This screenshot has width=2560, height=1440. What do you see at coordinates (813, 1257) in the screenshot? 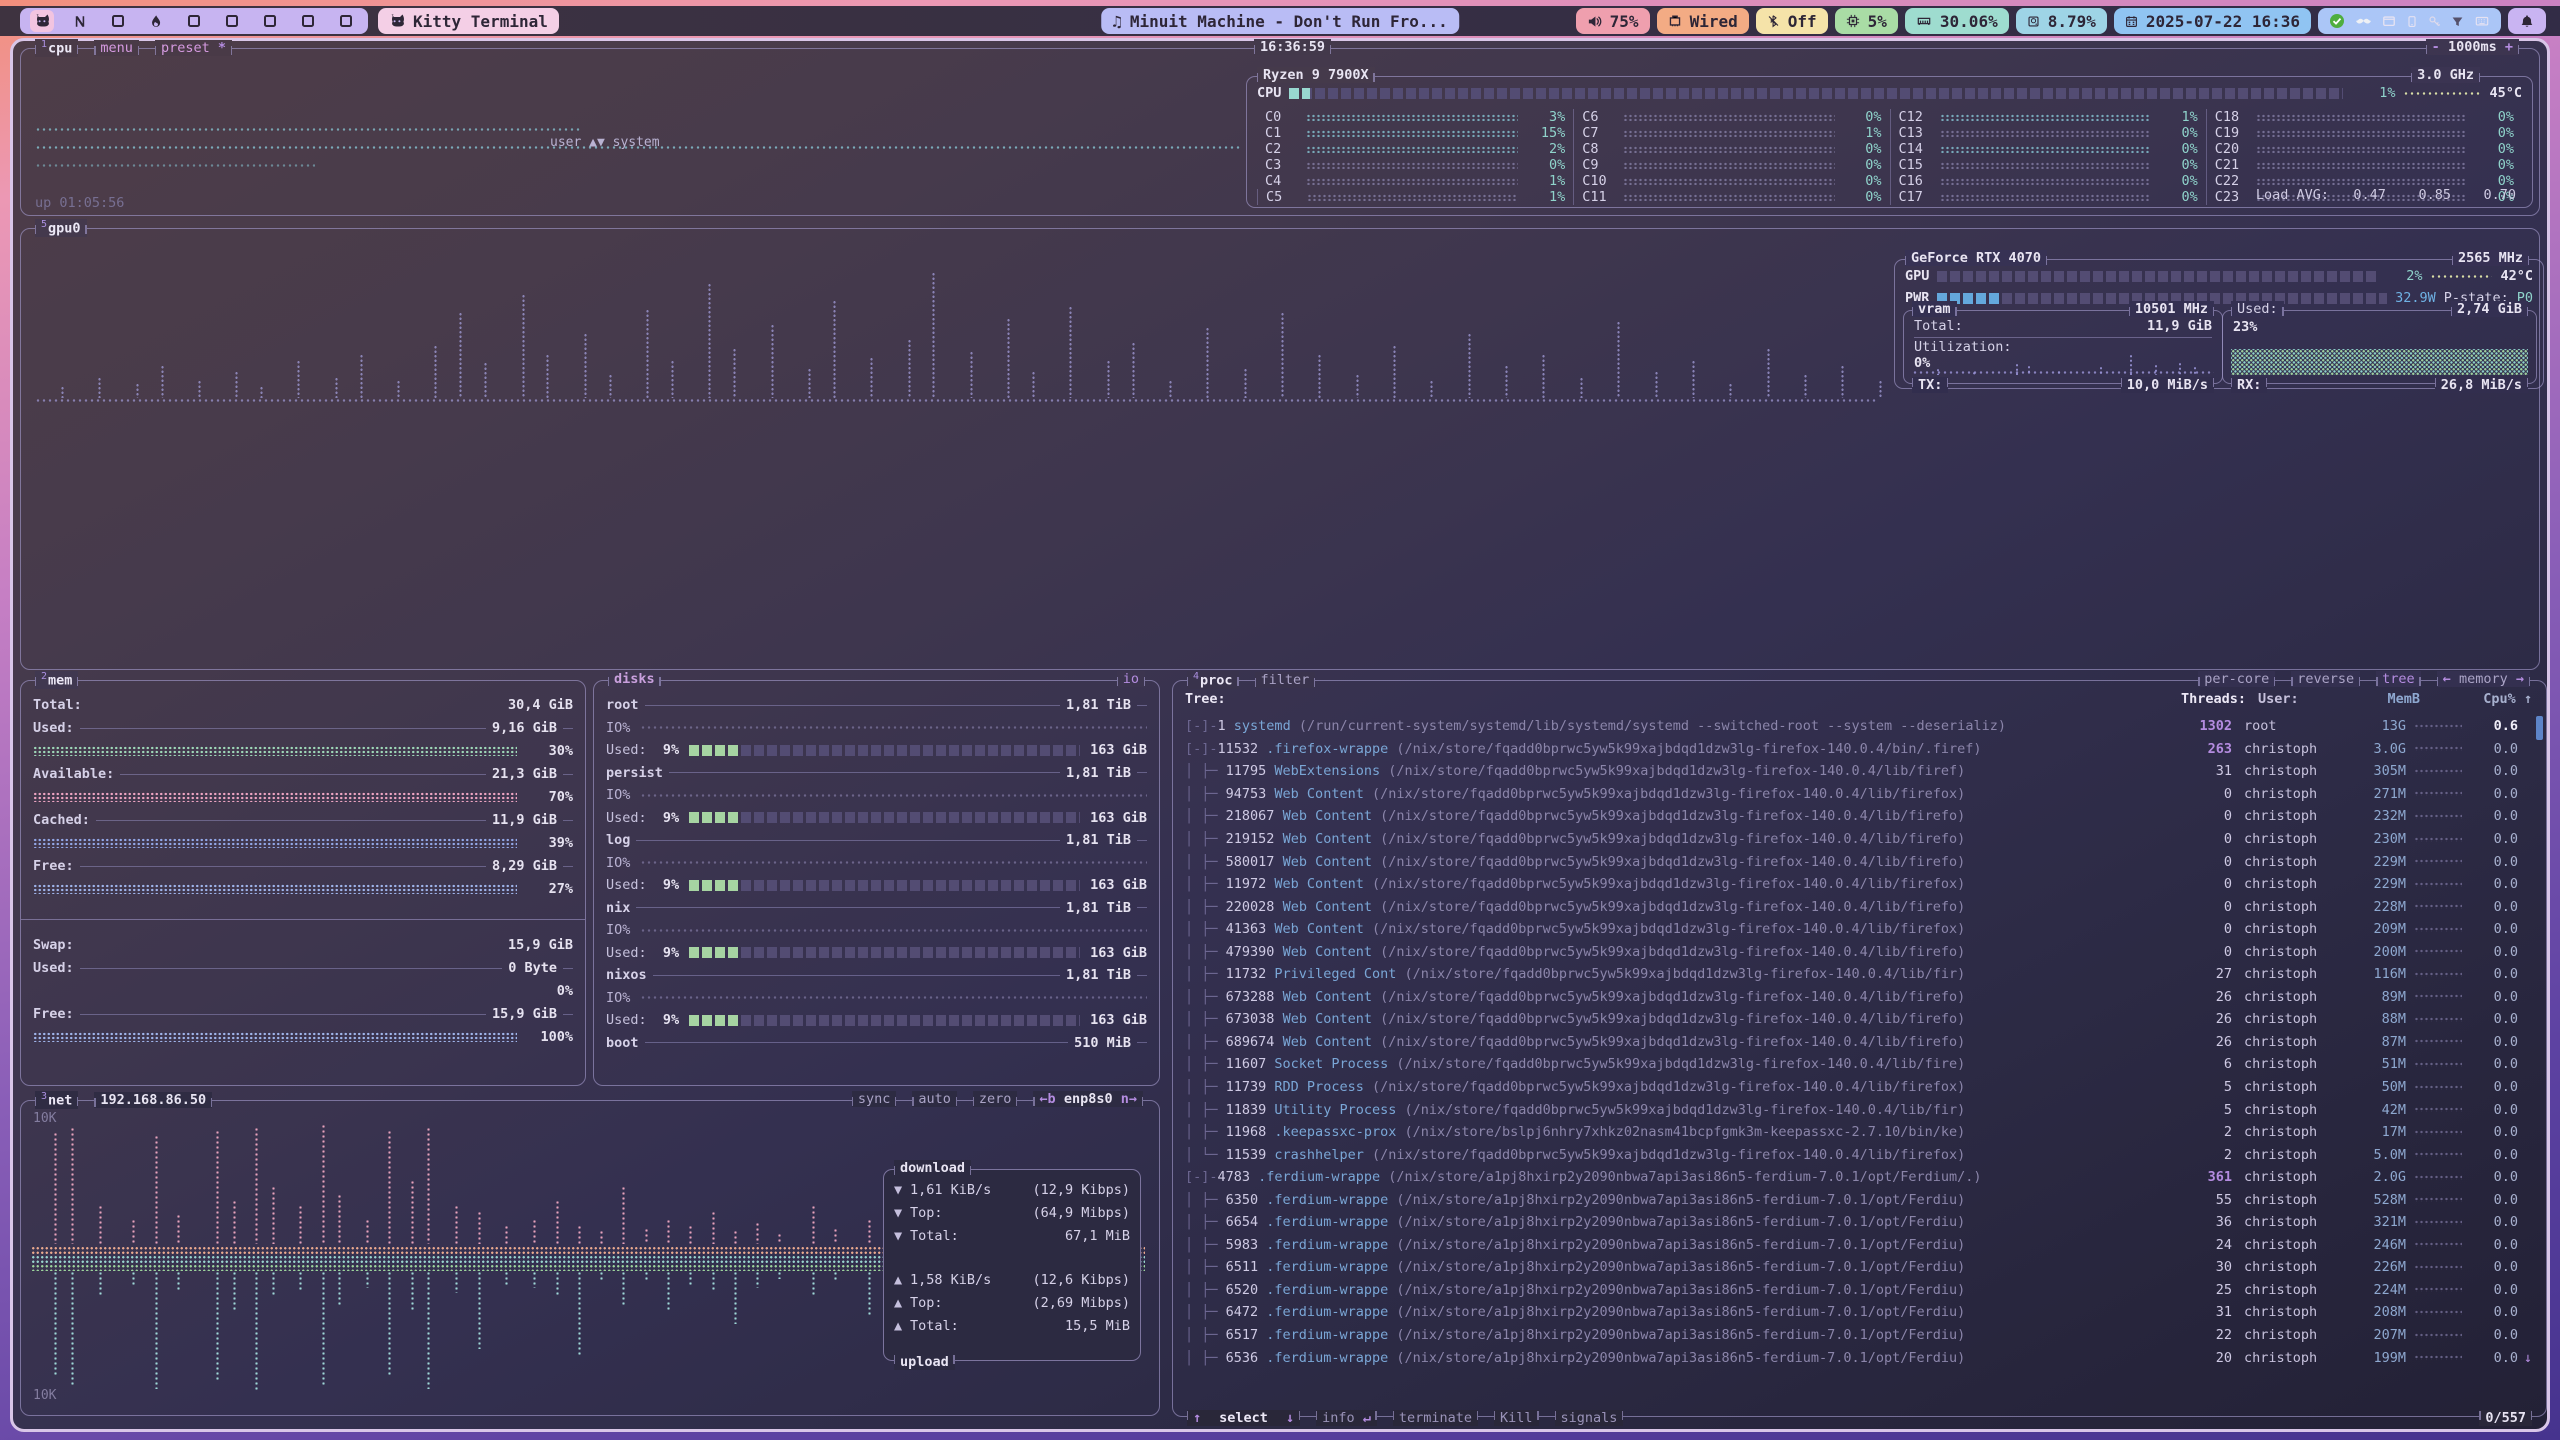
I see `net-spike` at bounding box center [813, 1257].